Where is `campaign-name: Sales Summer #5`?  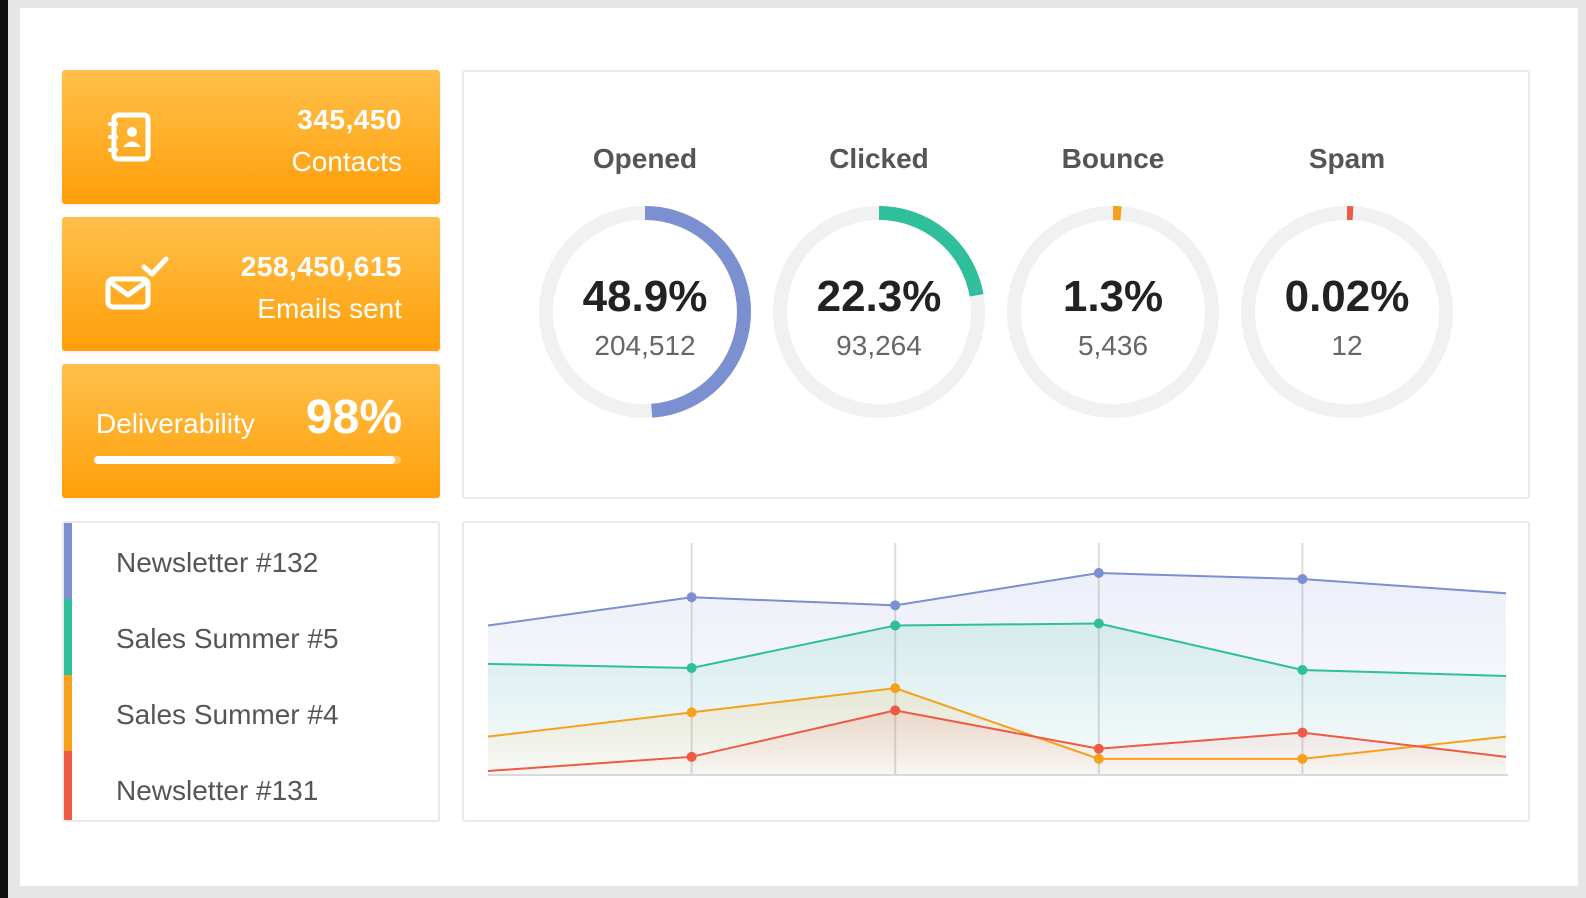
campaign-name: Sales Summer #5 is located at coordinates (227, 638).